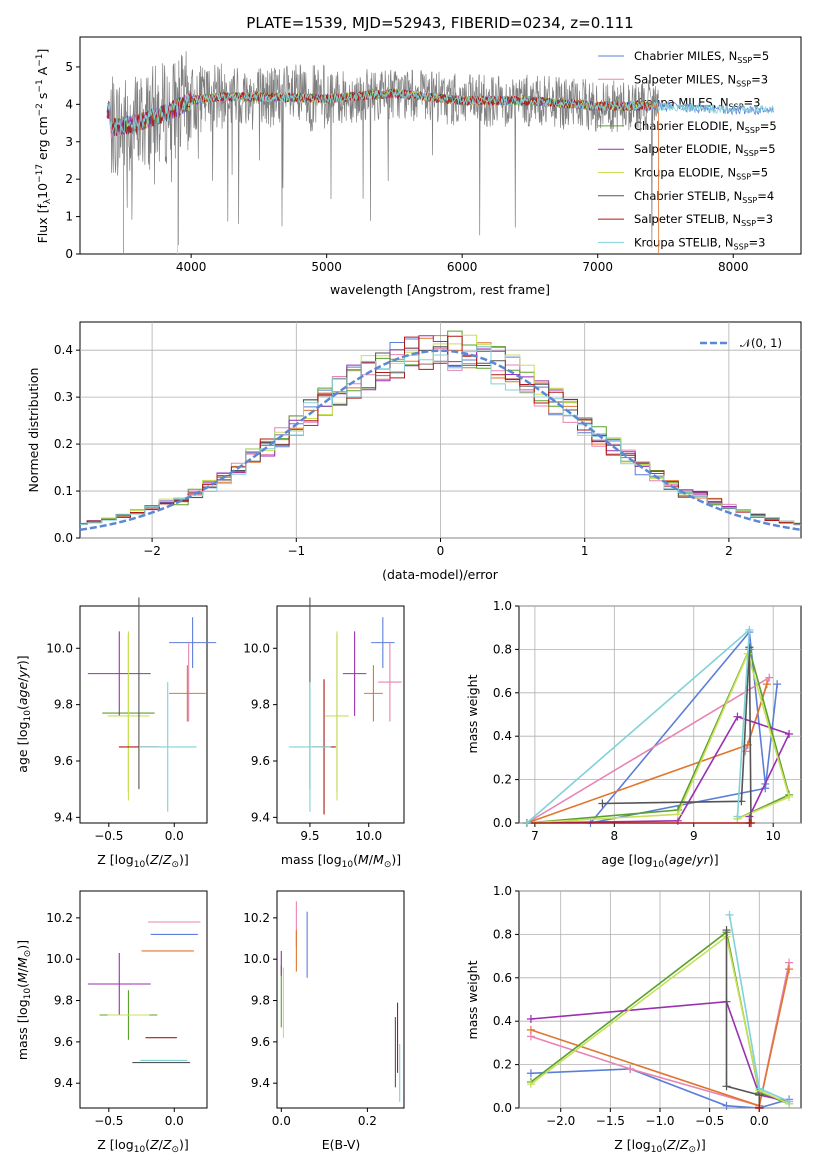 Image resolution: width=819 pixels, height=1170 pixels. What do you see at coordinates (108, 836) in the screenshot?
I see `age-vs-z-xtick-label: −0.5` at bounding box center [108, 836].